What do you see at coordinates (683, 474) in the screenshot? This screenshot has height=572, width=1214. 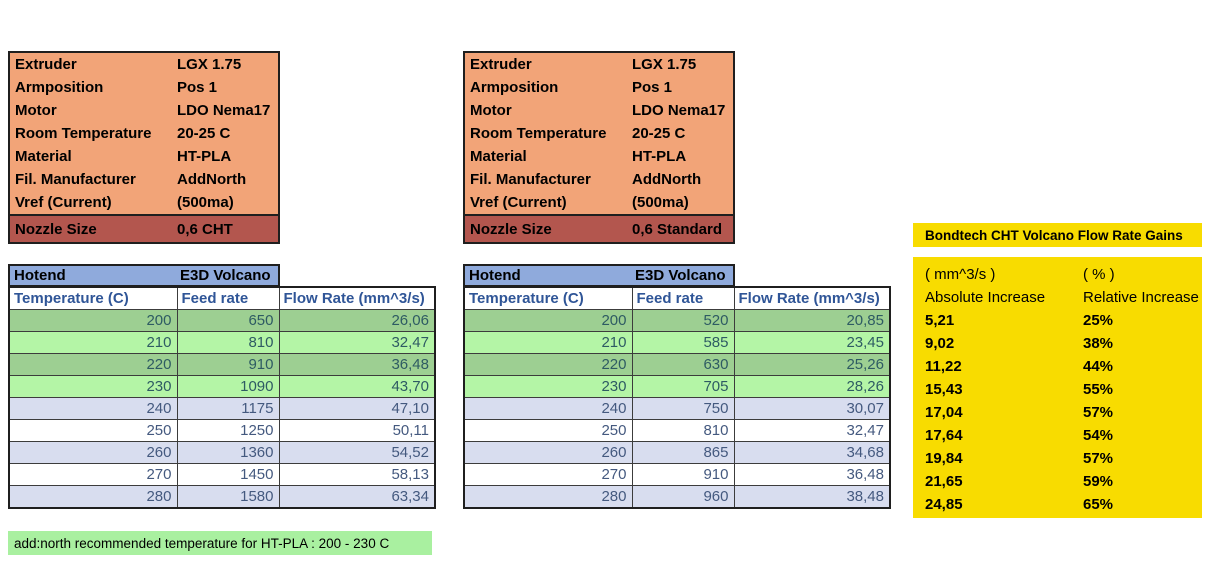 I see `cell-feed-rate: 910` at bounding box center [683, 474].